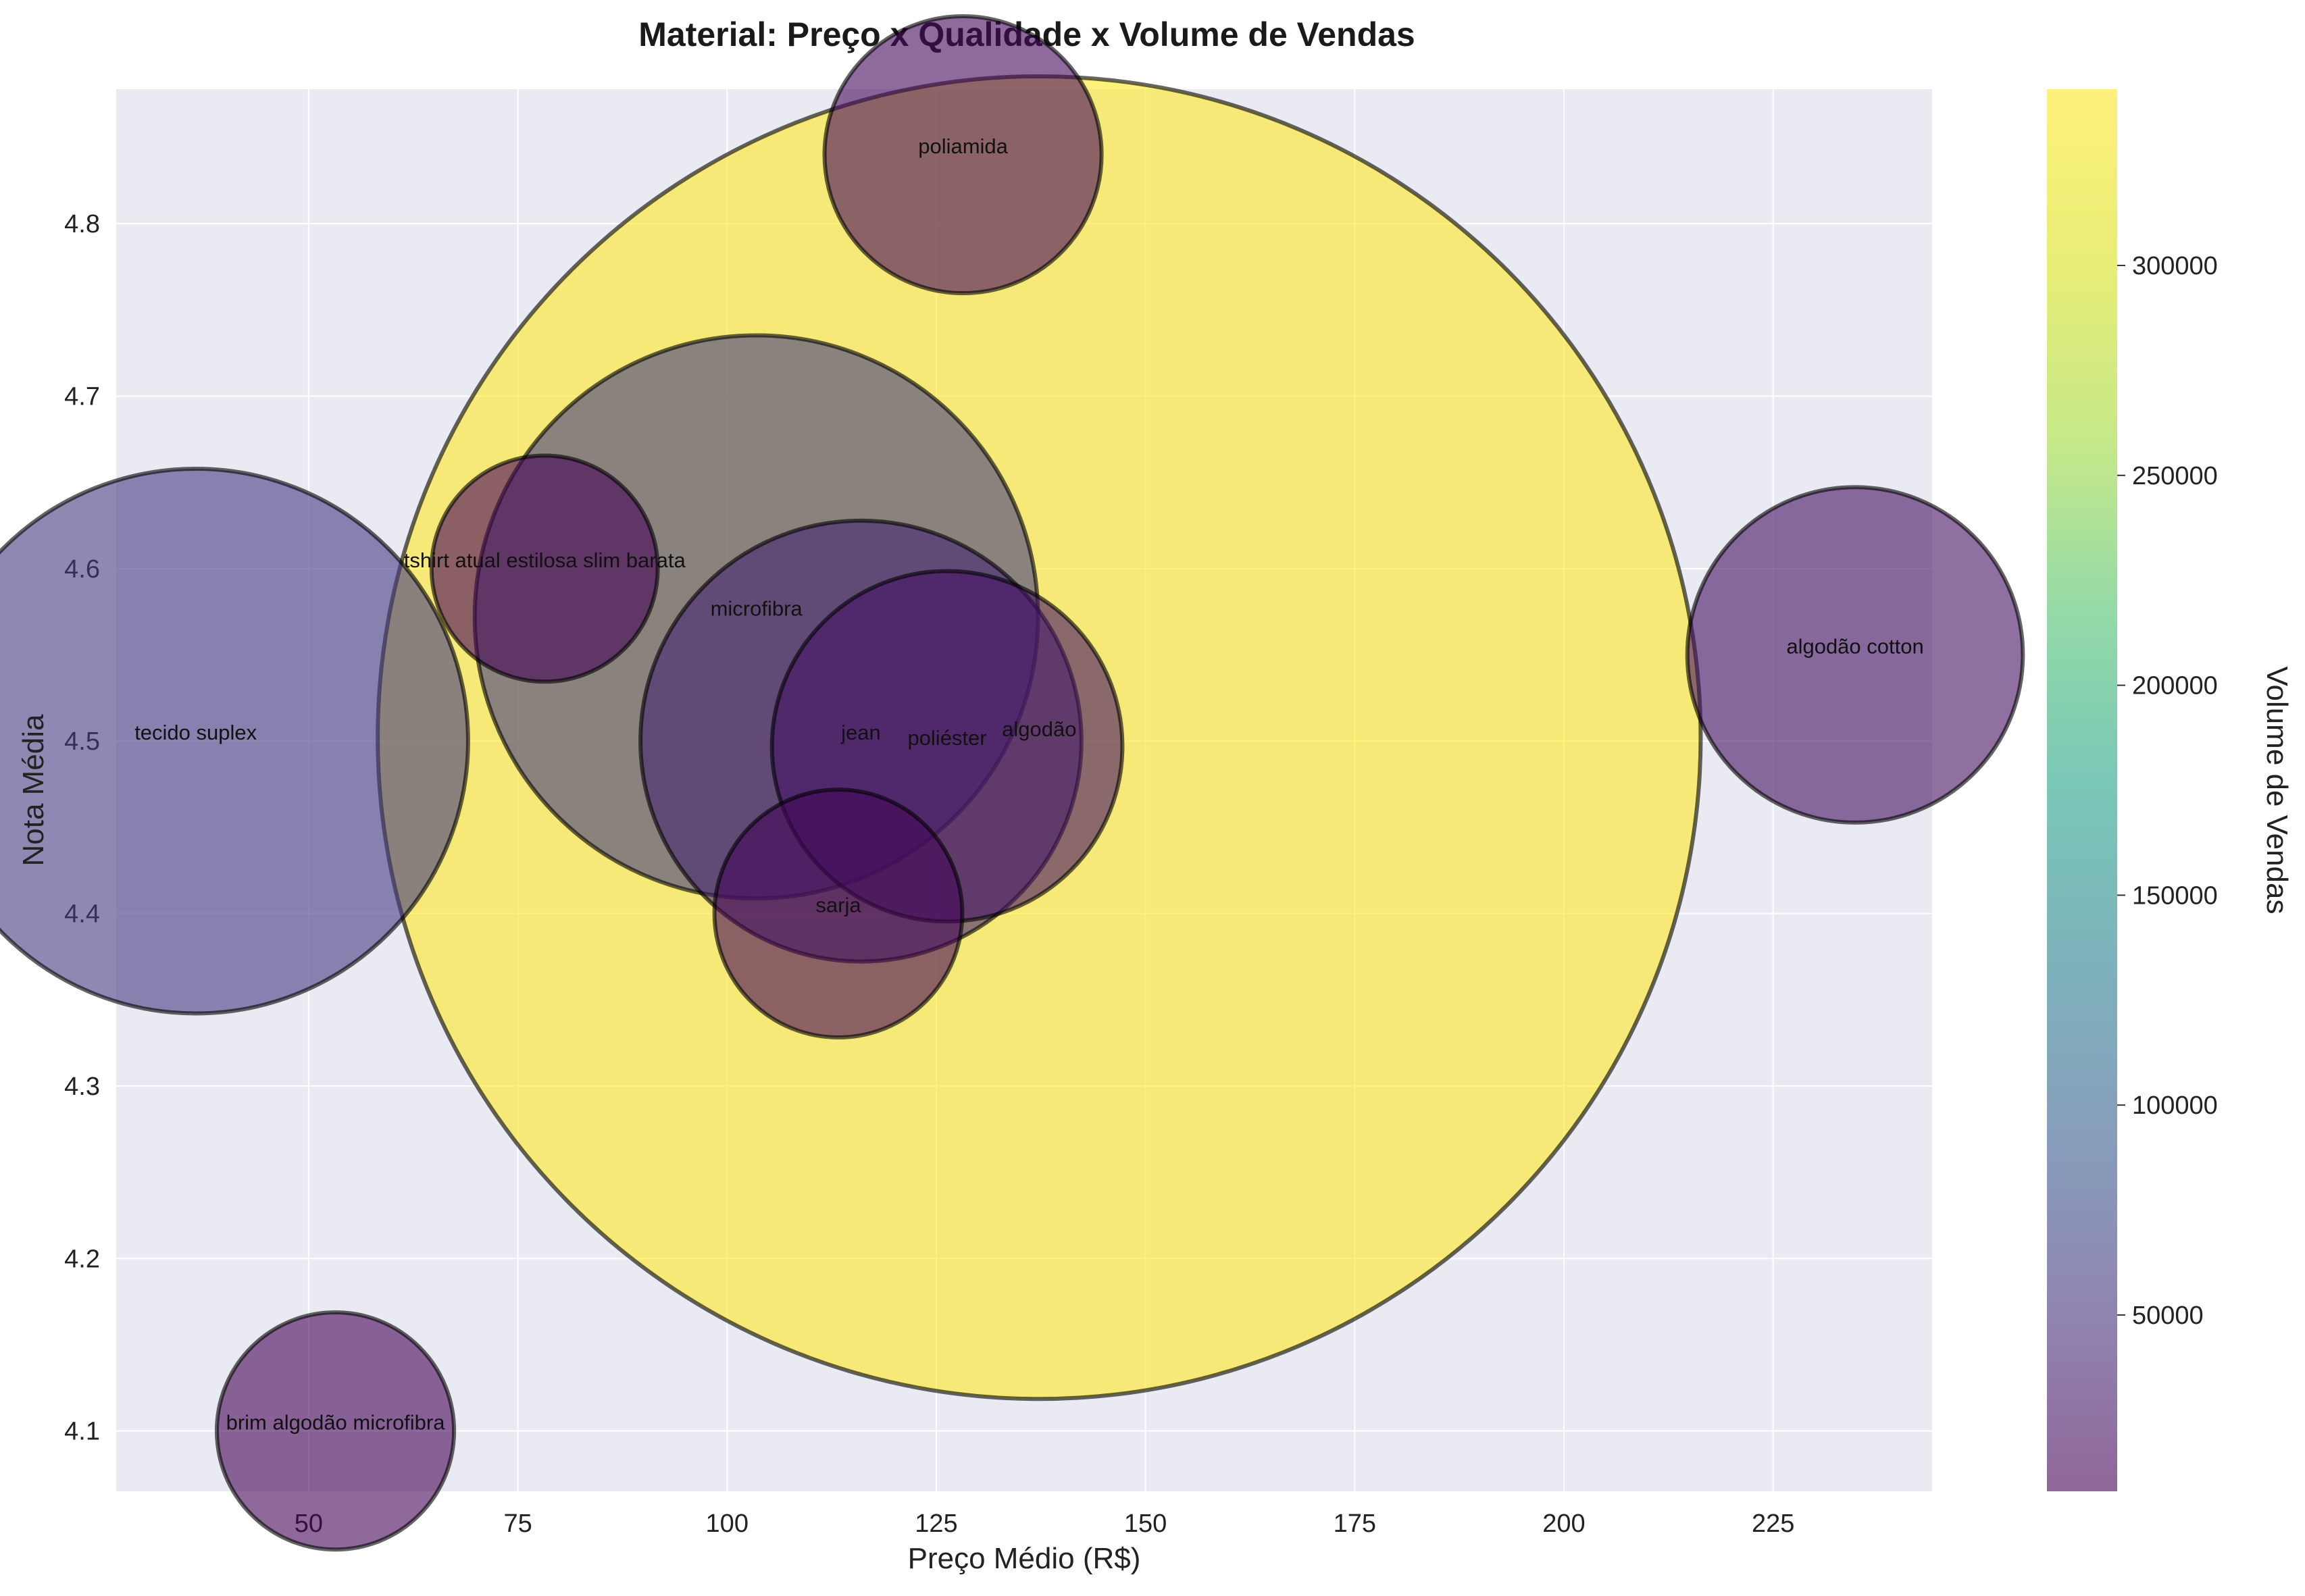 Image resolution: width=2305 pixels, height=1596 pixels. What do you see at coordinates (517, 1524) in the screenshot?
I see `x-tick-label: 75` at bounding box center [517, 1524].